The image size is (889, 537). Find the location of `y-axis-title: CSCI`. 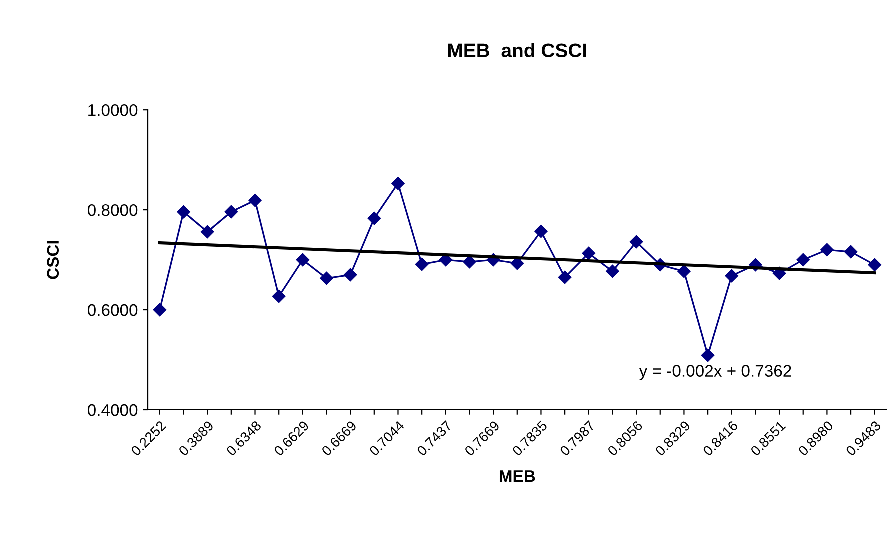

y-axis-title: CSCI is located at coordinates (53, 260).